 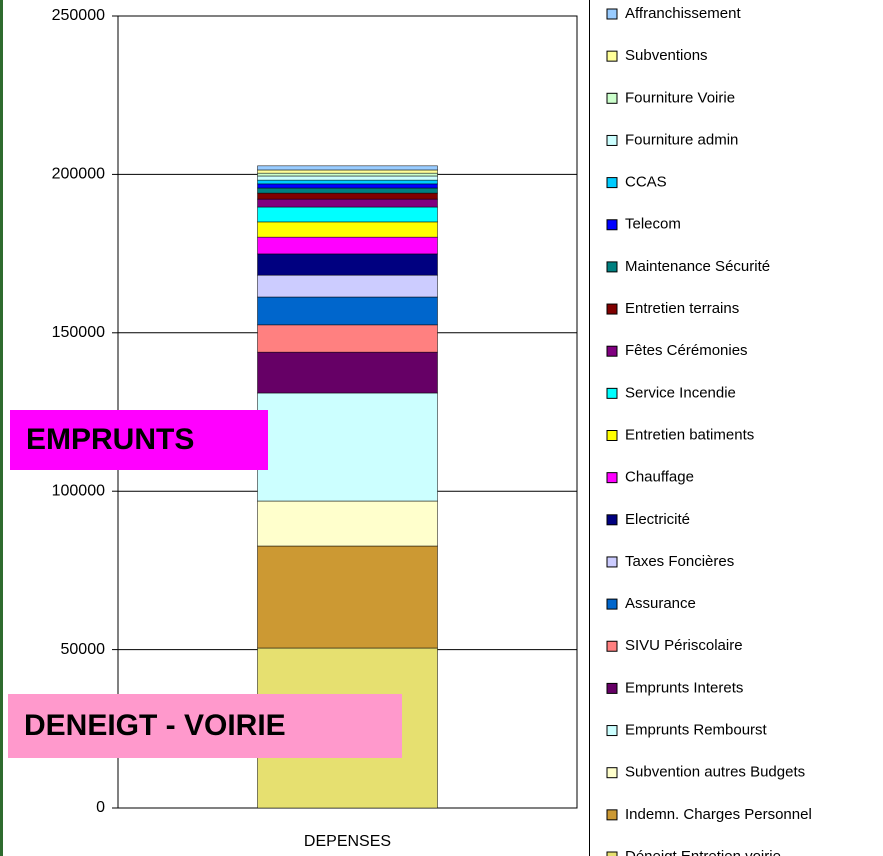 What do you see at coordinates (78, 15) in the screenshot?
I see `y-tick-label: 250000` at bounding box center [78, 15].